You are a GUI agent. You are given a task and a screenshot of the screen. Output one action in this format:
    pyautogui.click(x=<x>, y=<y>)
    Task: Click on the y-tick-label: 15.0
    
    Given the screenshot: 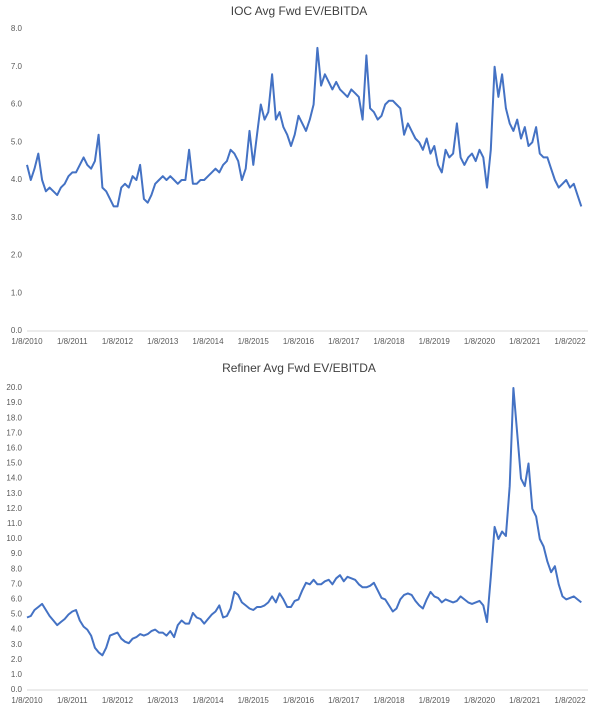 What is the action you would take?
    pyautogui.click(x=14, y=463)
    